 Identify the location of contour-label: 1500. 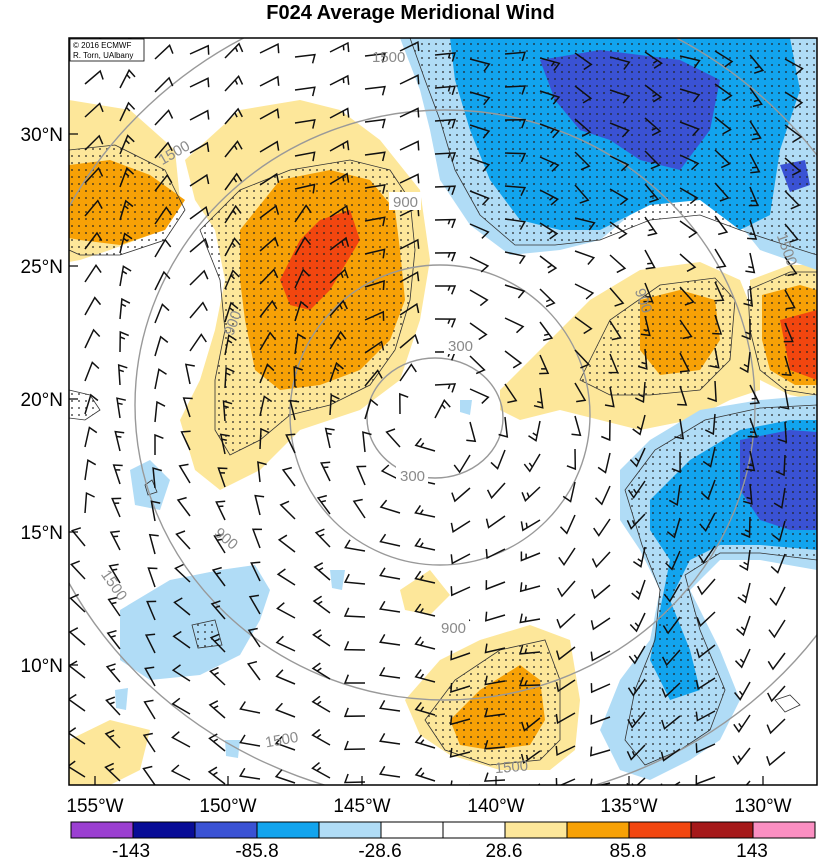
(282, 740).